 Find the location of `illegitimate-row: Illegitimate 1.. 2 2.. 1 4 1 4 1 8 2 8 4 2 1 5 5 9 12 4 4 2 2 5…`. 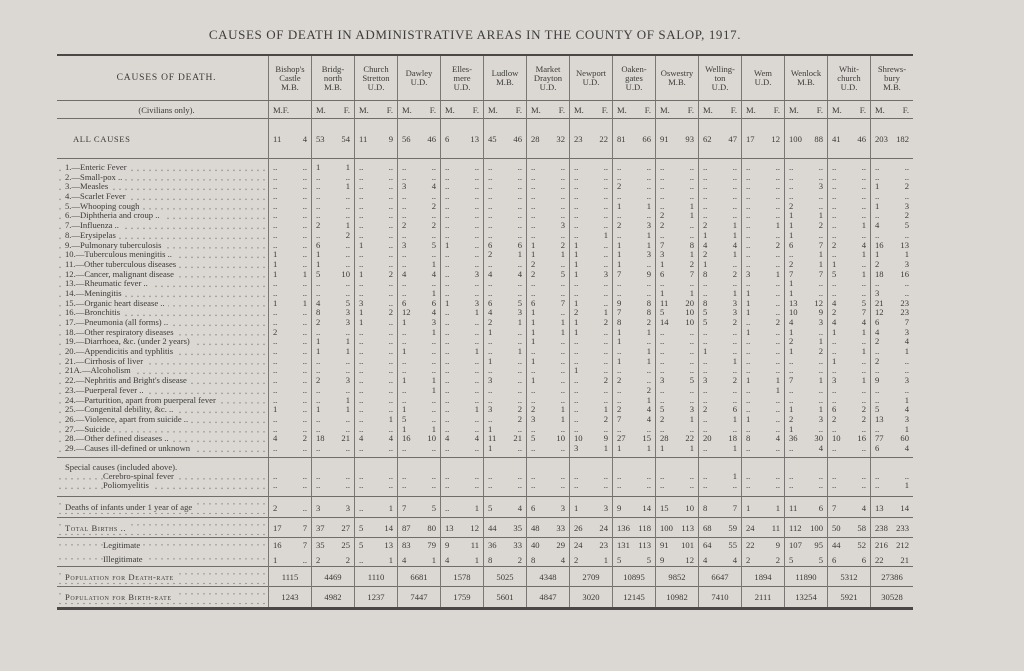

illegitimate-row: Illegitimate 1.. 2 2.. 1 4 1 4 1 8 2 8 4 2 1 5 5 9 12 4 4 2 2 5… is located at coordinates (485, 559).